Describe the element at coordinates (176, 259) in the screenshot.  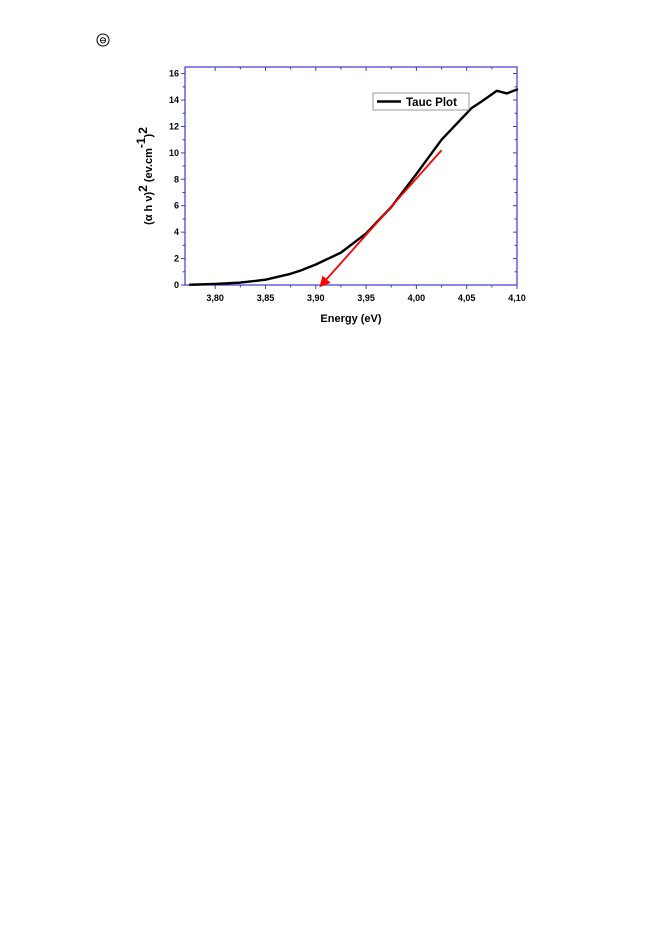
I see `y-tick-label: 2` at that location.